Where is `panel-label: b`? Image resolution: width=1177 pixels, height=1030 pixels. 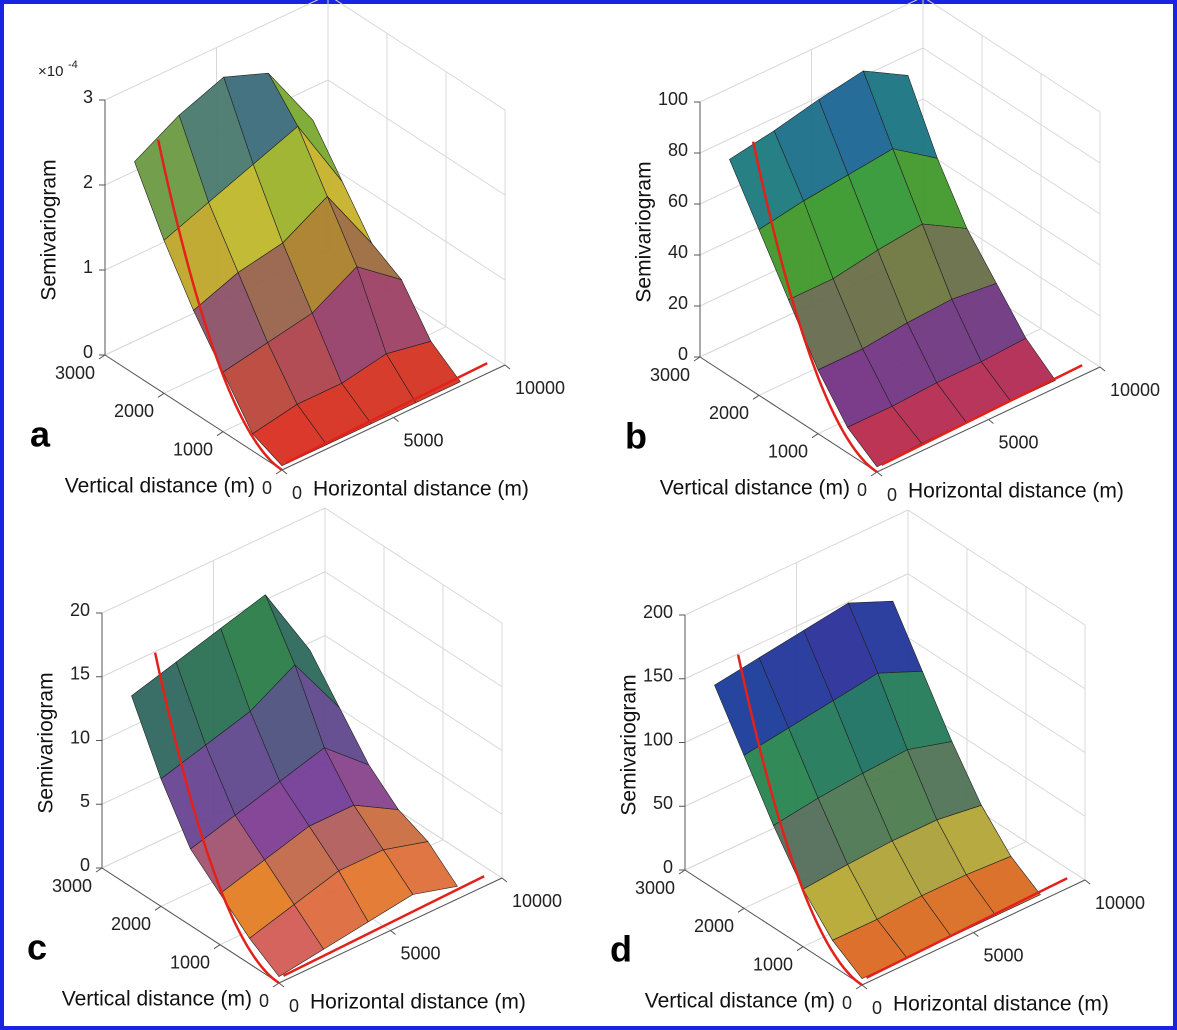
panel-label: b is located at coordinates (636, 436).